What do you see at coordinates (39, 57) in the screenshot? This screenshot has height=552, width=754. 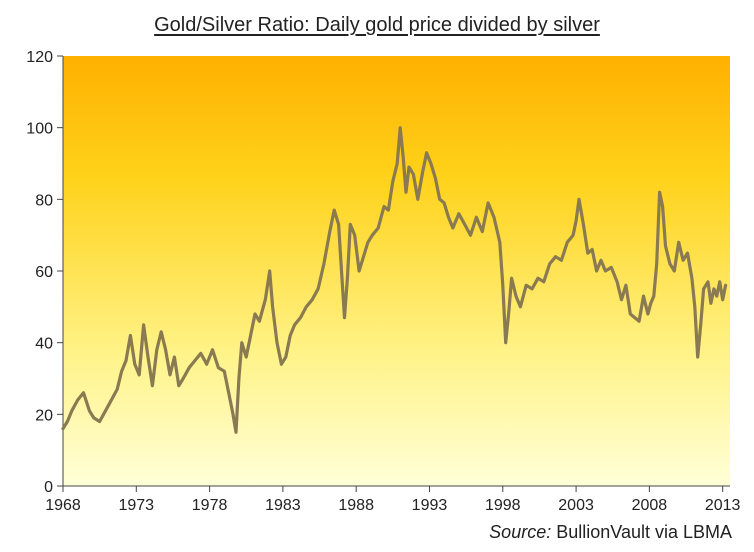 I see `y-tick-label: 120` at bounding box center [39, 57].